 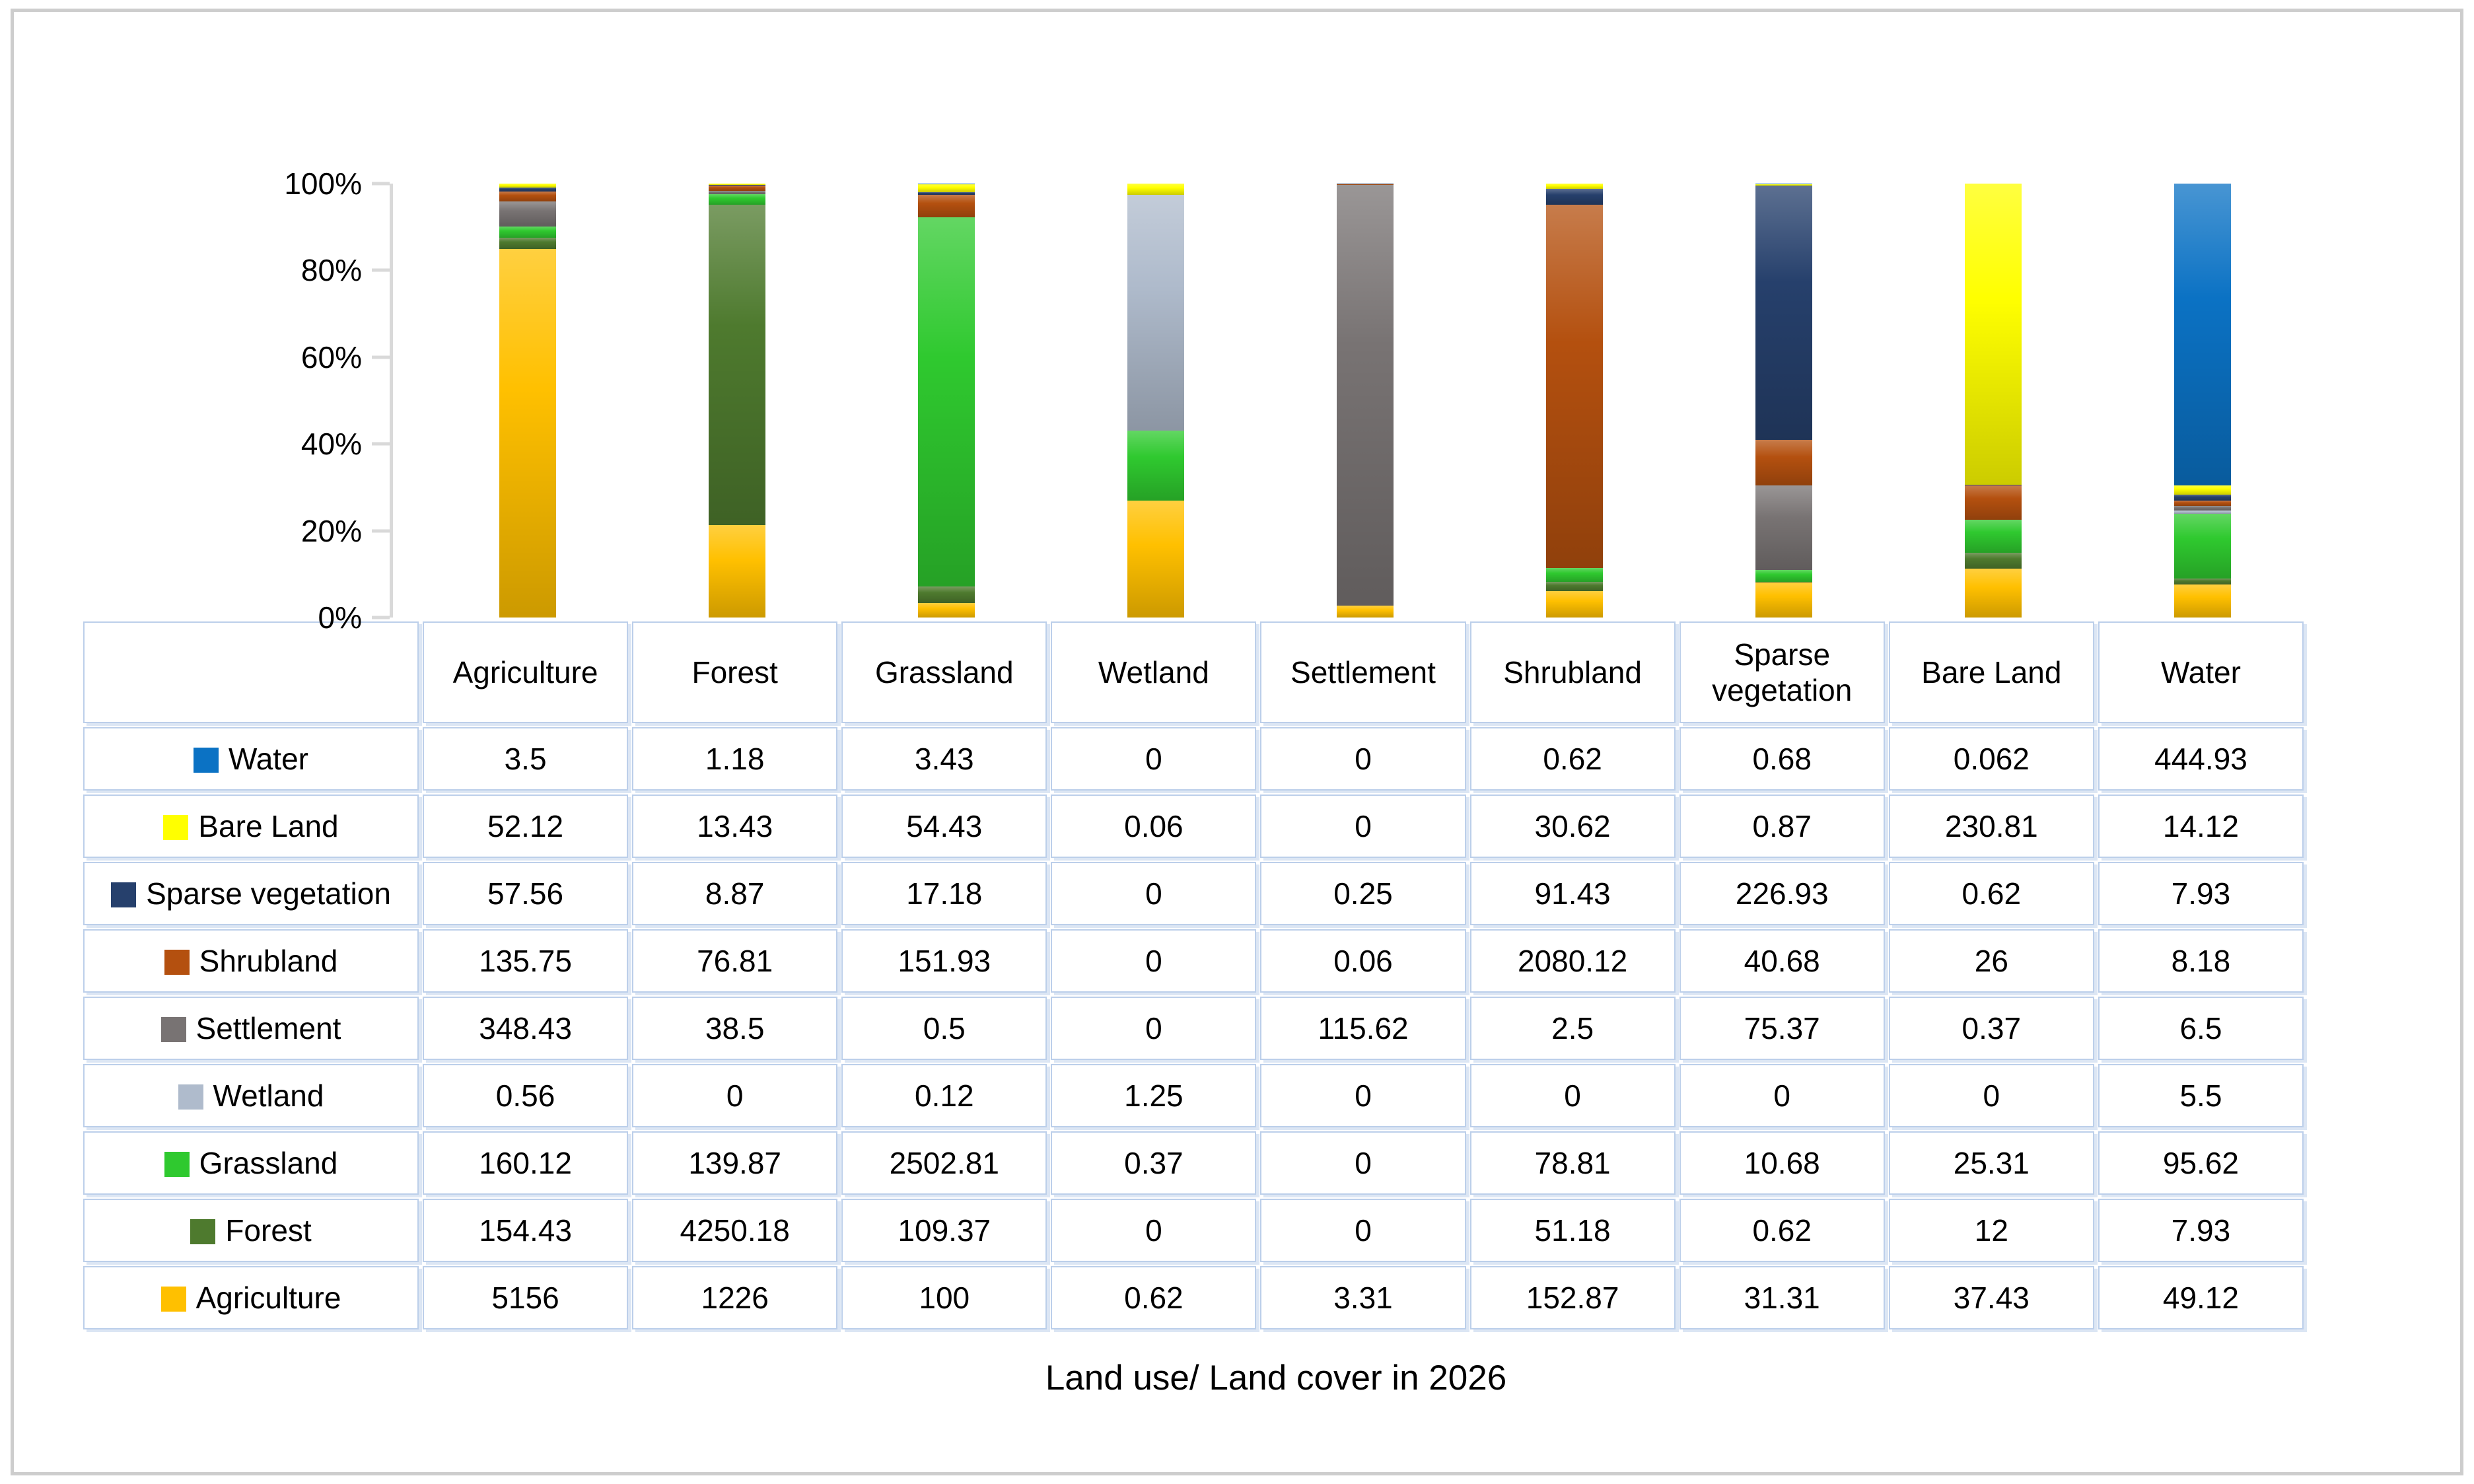 What do you see at coordinates (268, 1230) in the screenshot?
I see `row-label-text: Forest` at bounding box center [268, 1230].